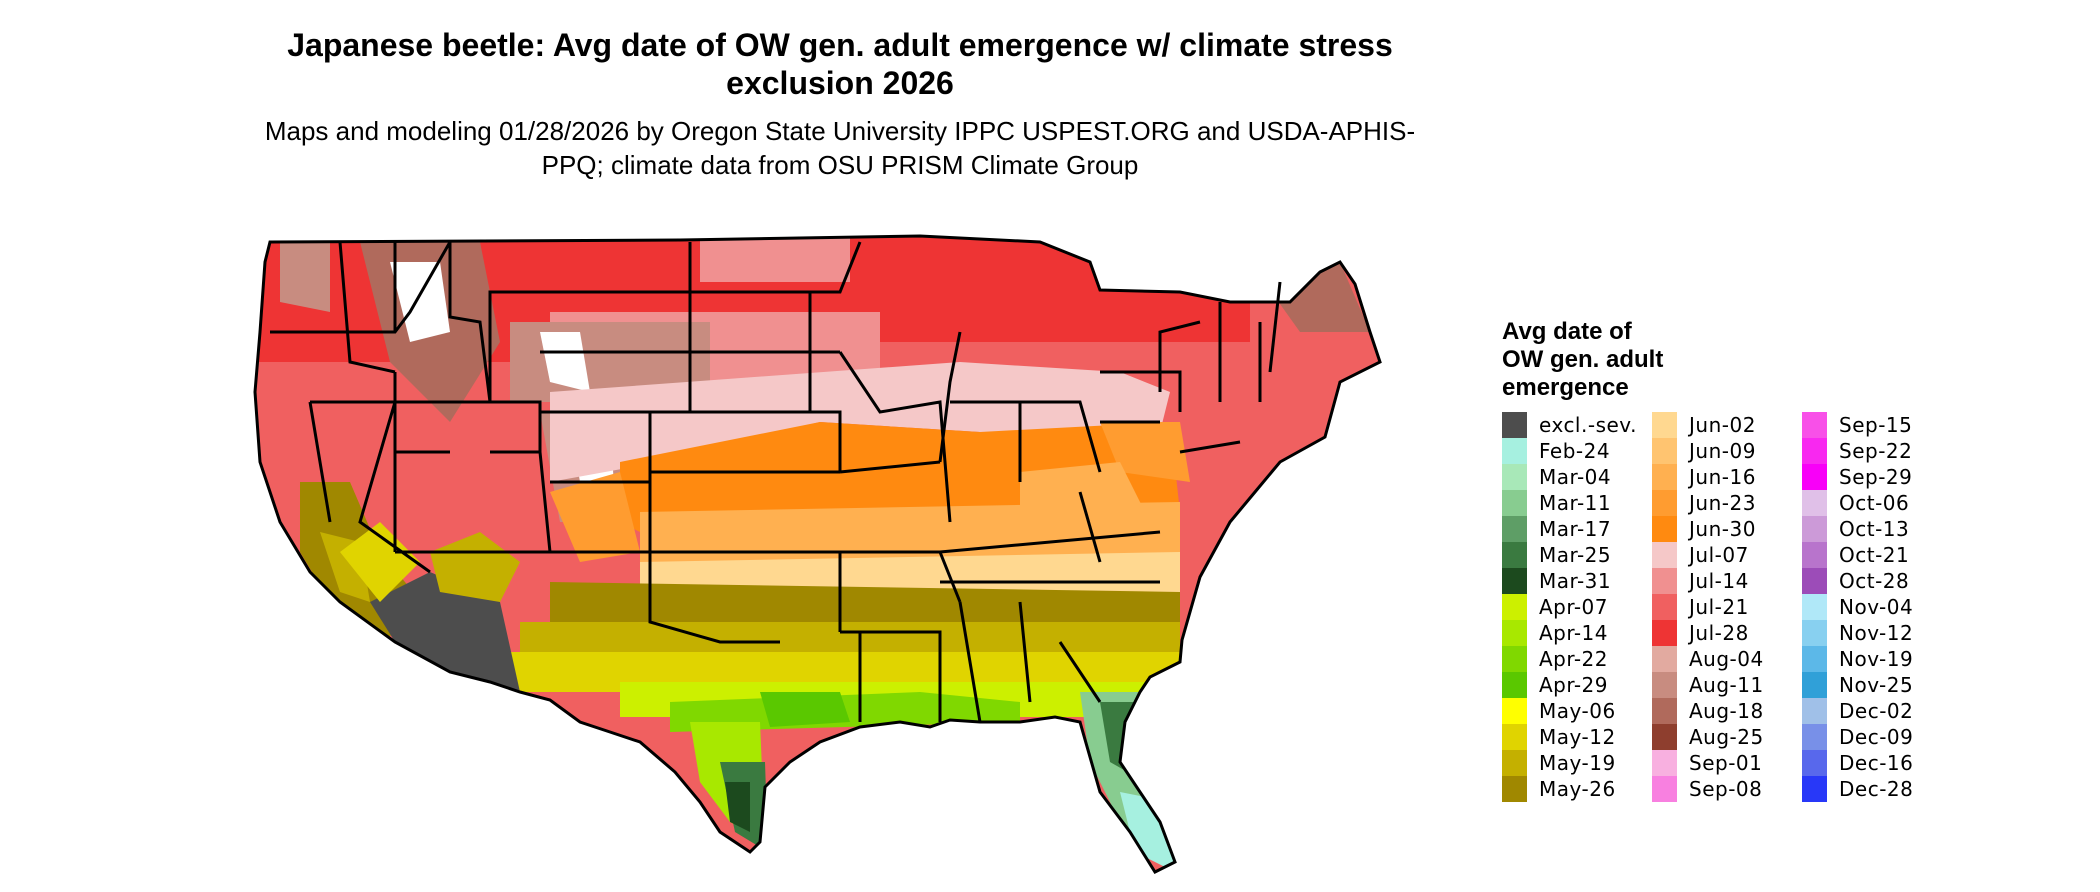 The width and height of the screenshot is (2100, 892). Describe the element at coordinates (1573, 659) in the screenshot. I see `legend-label: Apr-22` at that location.